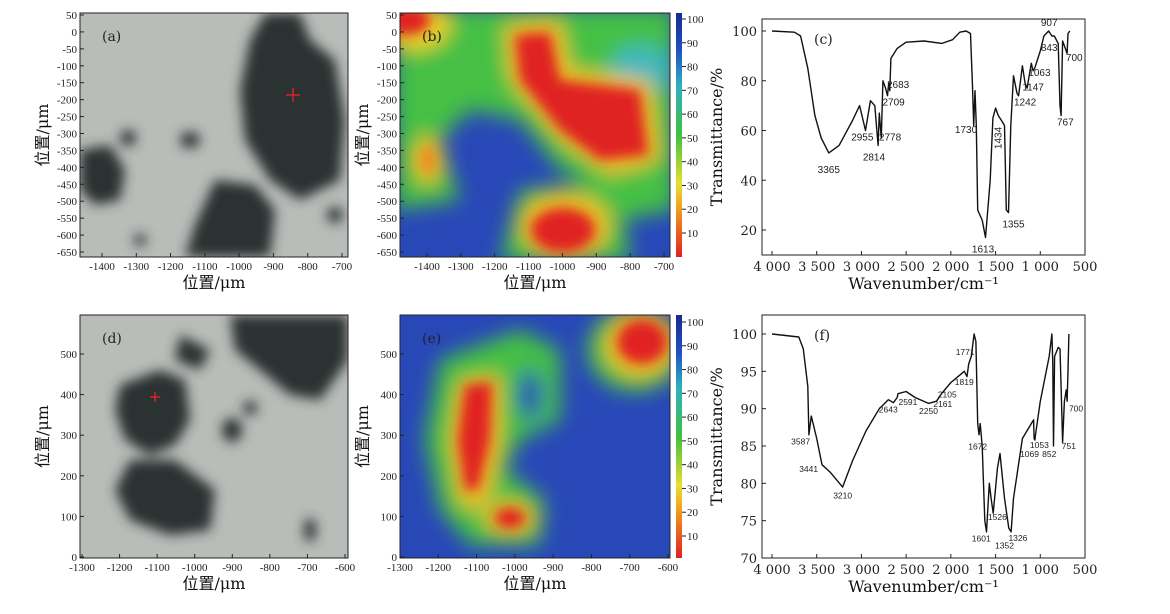  Describe the element at coordinates (693, 234) in the screenshot. I see `colorbar-label: 10` at that location.